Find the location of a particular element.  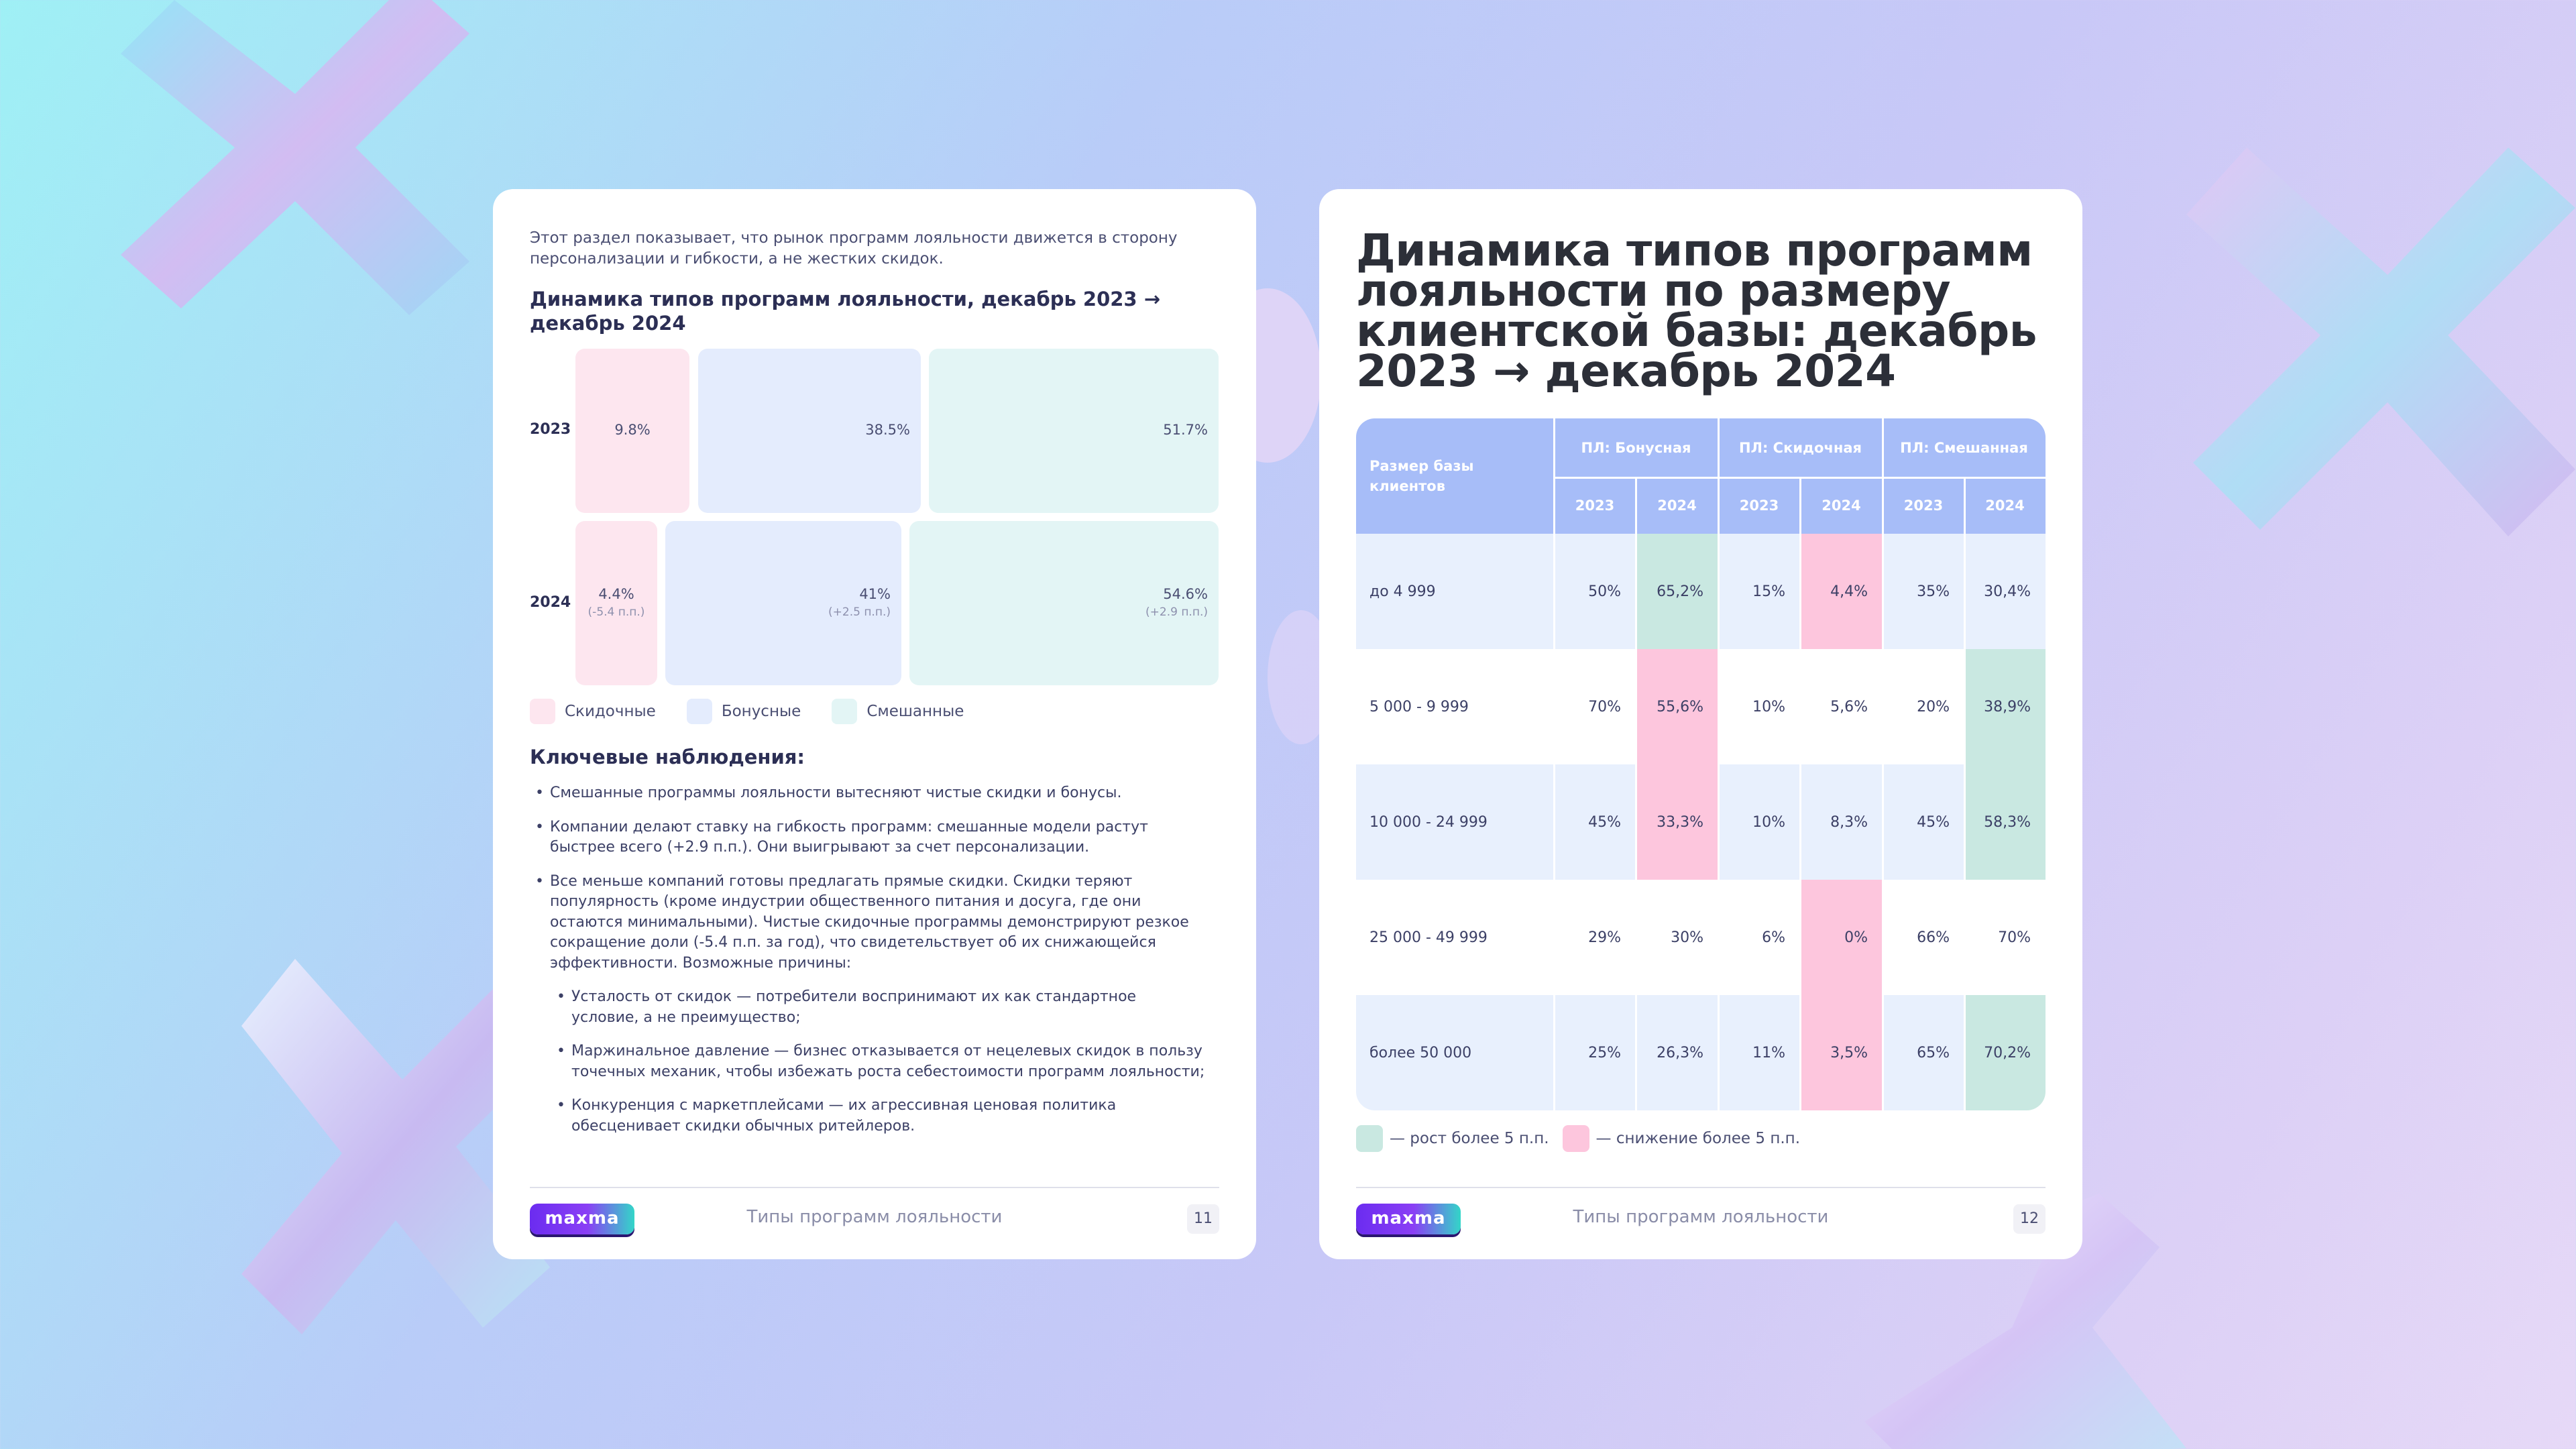

table-cell: 0% is located at coordinates (1841, 938).